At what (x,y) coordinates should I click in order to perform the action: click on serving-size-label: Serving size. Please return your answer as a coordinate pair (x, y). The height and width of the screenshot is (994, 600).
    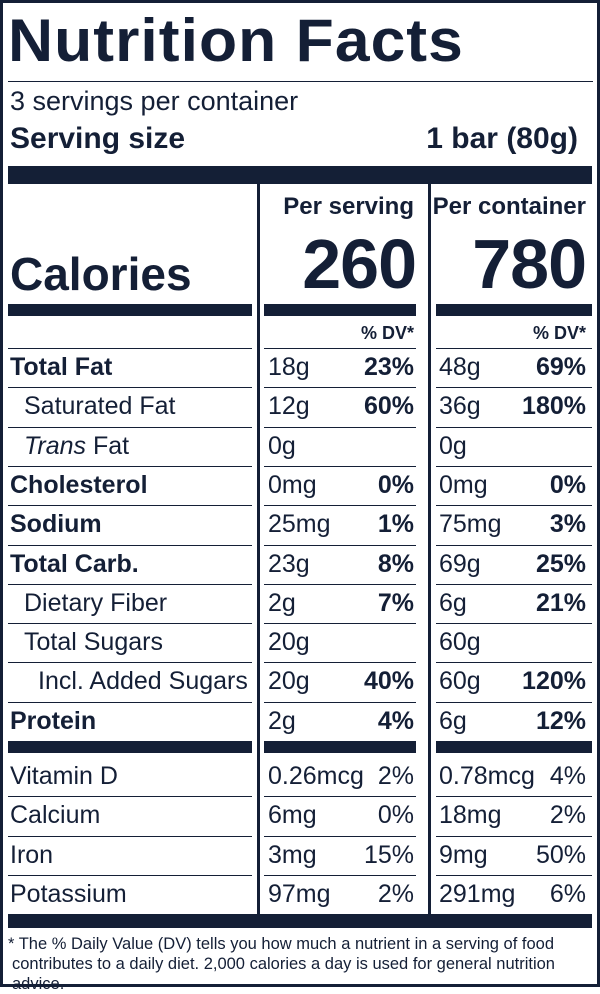
    Looking at the image, I should click on (98, 138).